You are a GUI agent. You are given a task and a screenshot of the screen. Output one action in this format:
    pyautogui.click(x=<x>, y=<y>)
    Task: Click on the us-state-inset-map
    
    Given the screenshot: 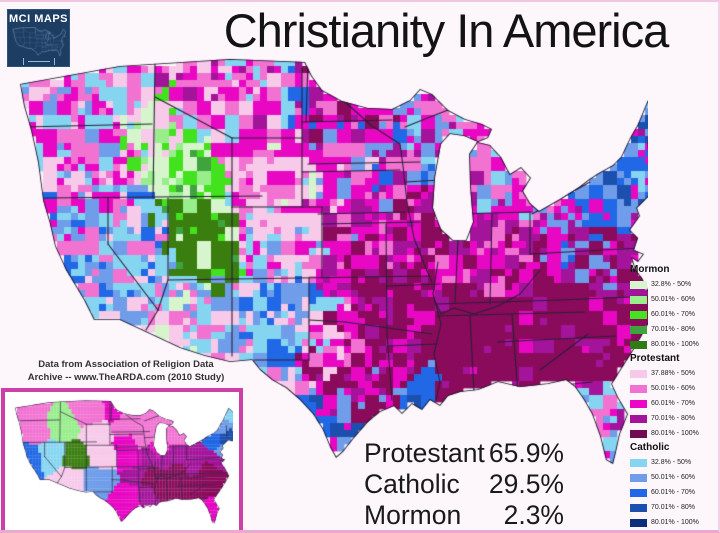 What is the action you would take?
    pyautogui.click(x=122, y=462)
    